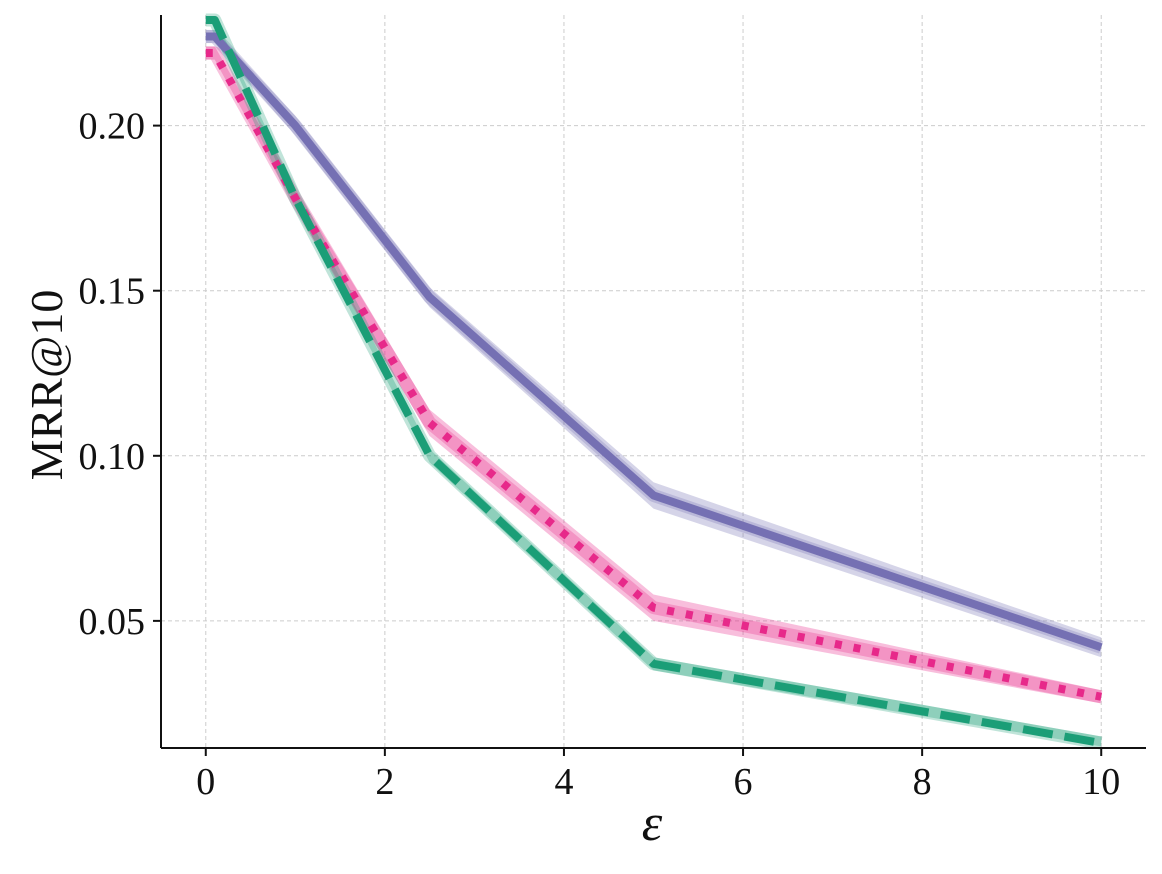 This screenshot has width=1162, height=874. I want to click on y-tick-label: 0.20, so click(112, 127).